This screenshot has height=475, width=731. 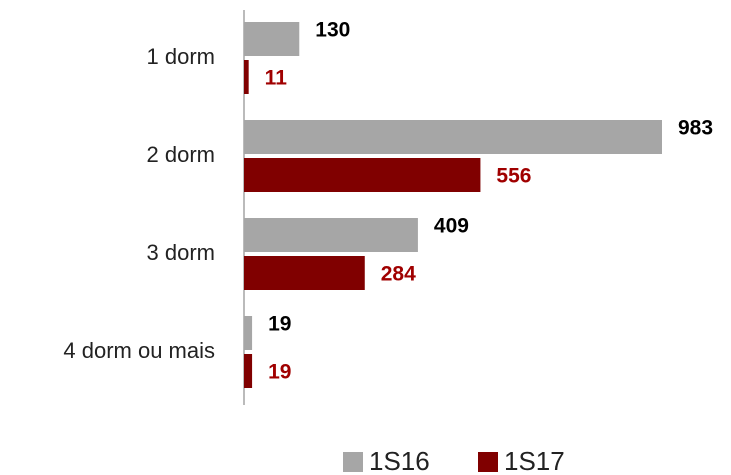 I want to click on category-label: 2 dorm, so click(x=181, y=154).